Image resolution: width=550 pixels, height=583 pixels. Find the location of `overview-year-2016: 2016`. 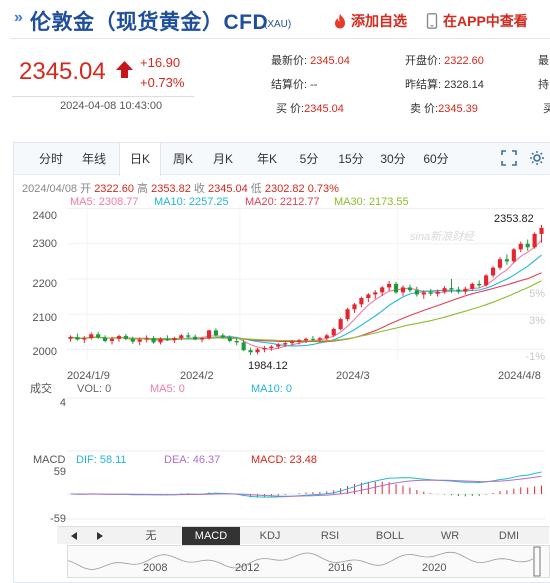

overview-year-2016: 2016 is located at coordinates (340, 568).